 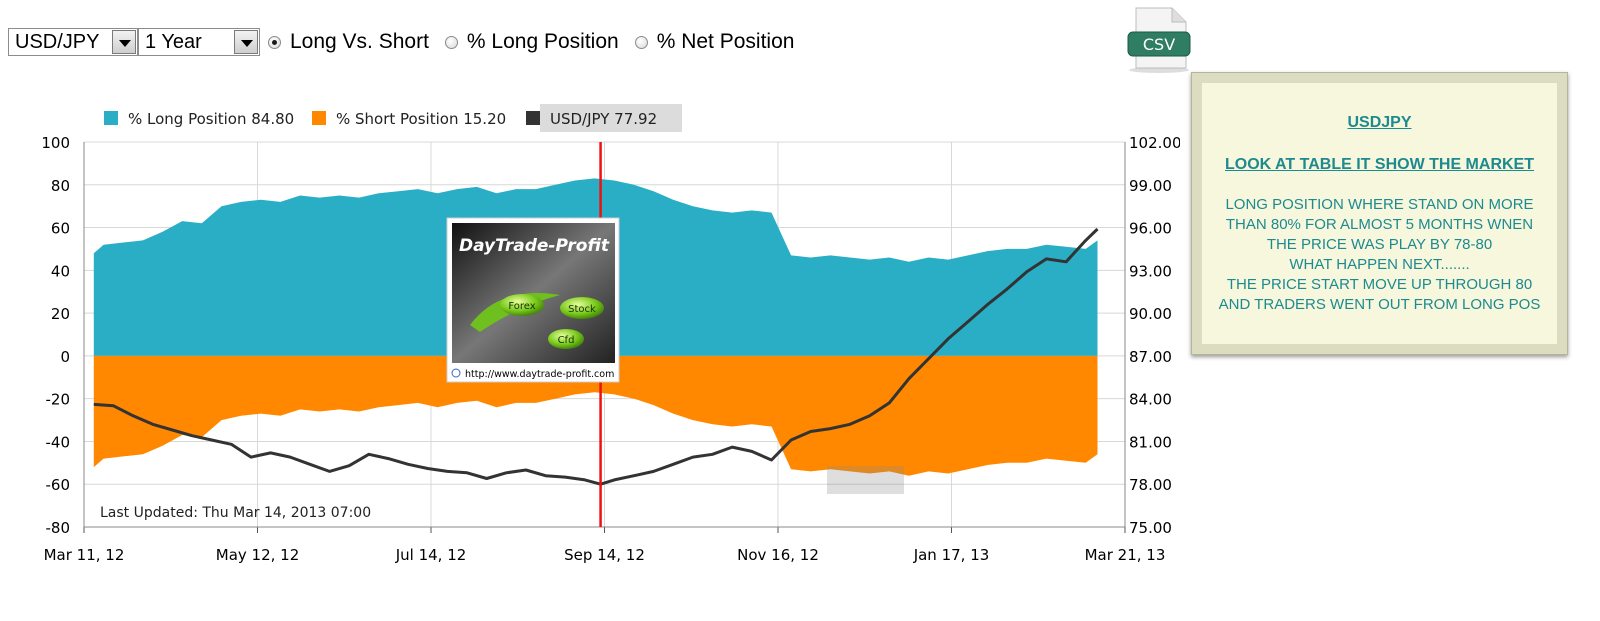 I want to click on y-right-tick-label: 84.00, so click(x=1150, y=400).